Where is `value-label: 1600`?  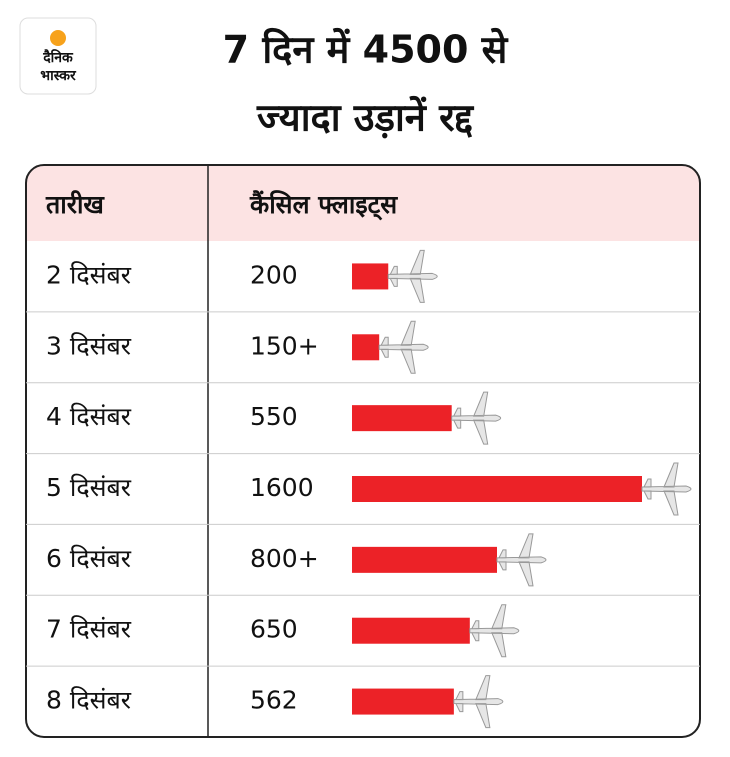 value-label: 1600 is located at coordinates (282, 487).